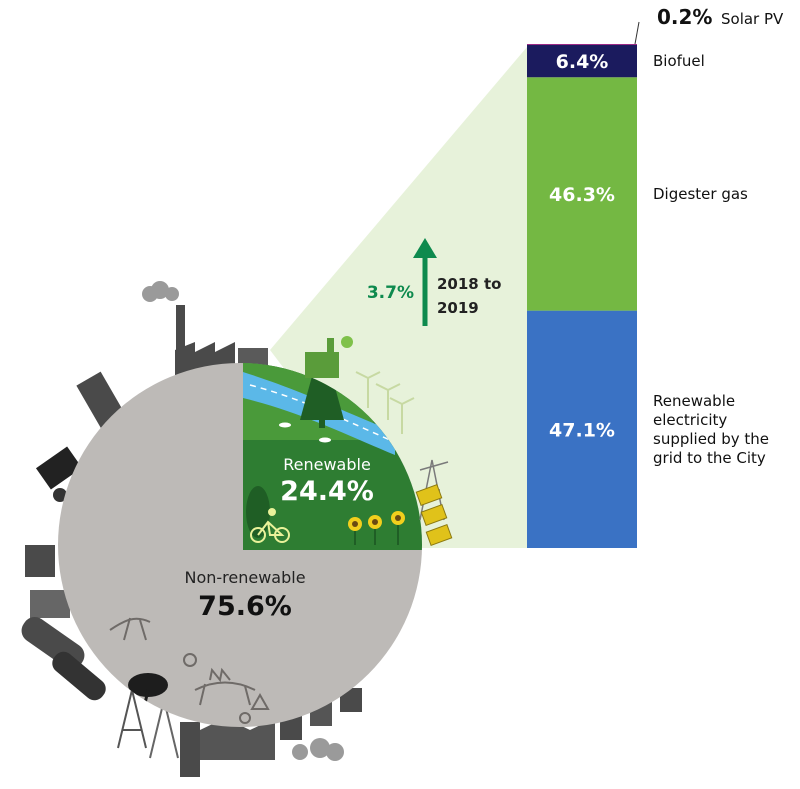  I want to click on pipeline-icon, so click(79, 676).